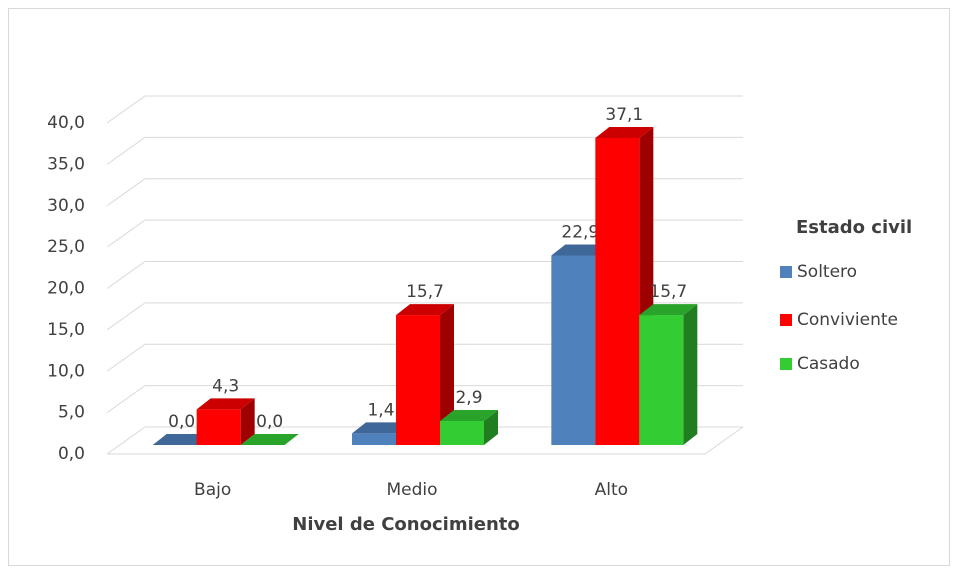  Describe the element at coordinates (380, 410) in the screenshot. I see `data-label: 1,4` at that location.